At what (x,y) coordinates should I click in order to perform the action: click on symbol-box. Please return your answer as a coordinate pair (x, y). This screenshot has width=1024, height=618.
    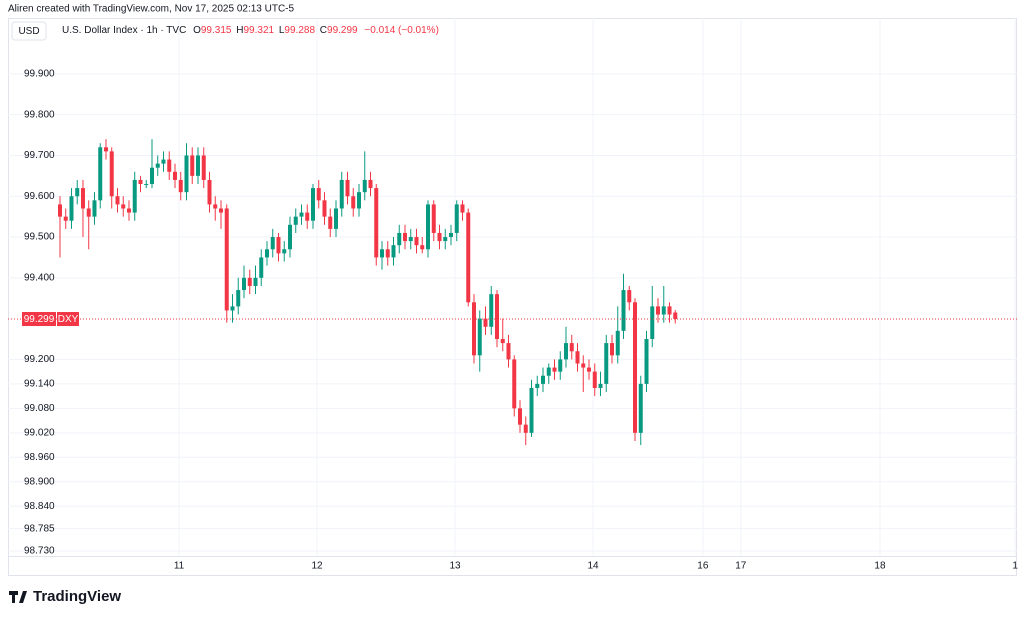
    Looking at the image, I should click on (68, 319).